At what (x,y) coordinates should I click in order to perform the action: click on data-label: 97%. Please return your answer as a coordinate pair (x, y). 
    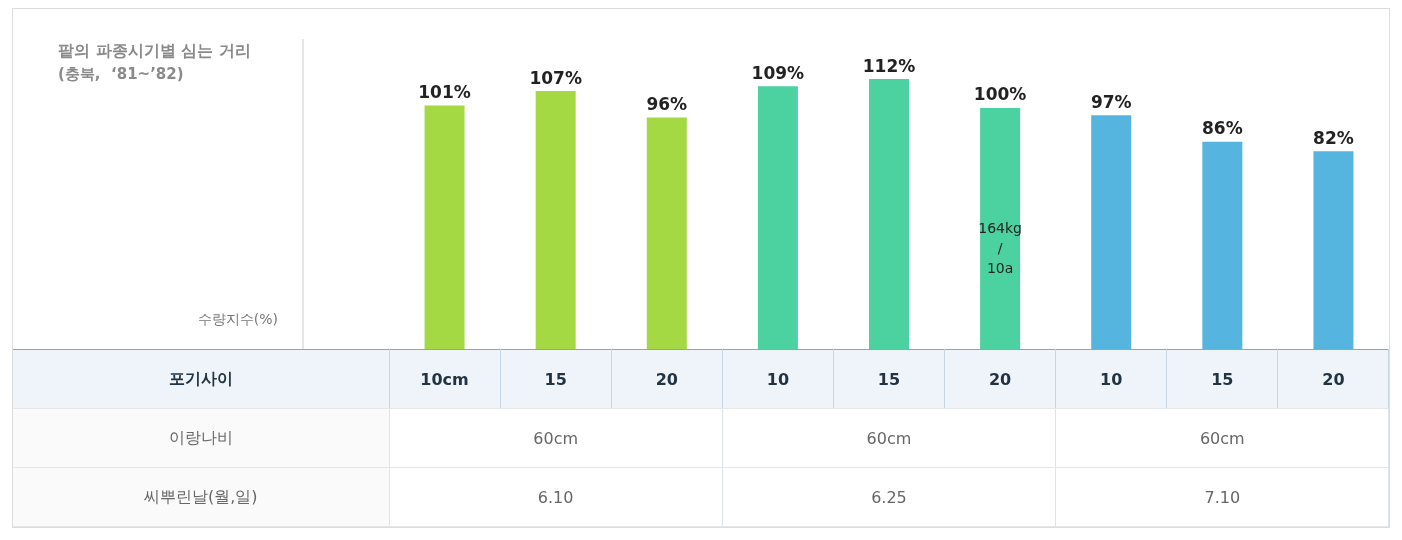
    Looking at the image, I should click on (1111, 101).